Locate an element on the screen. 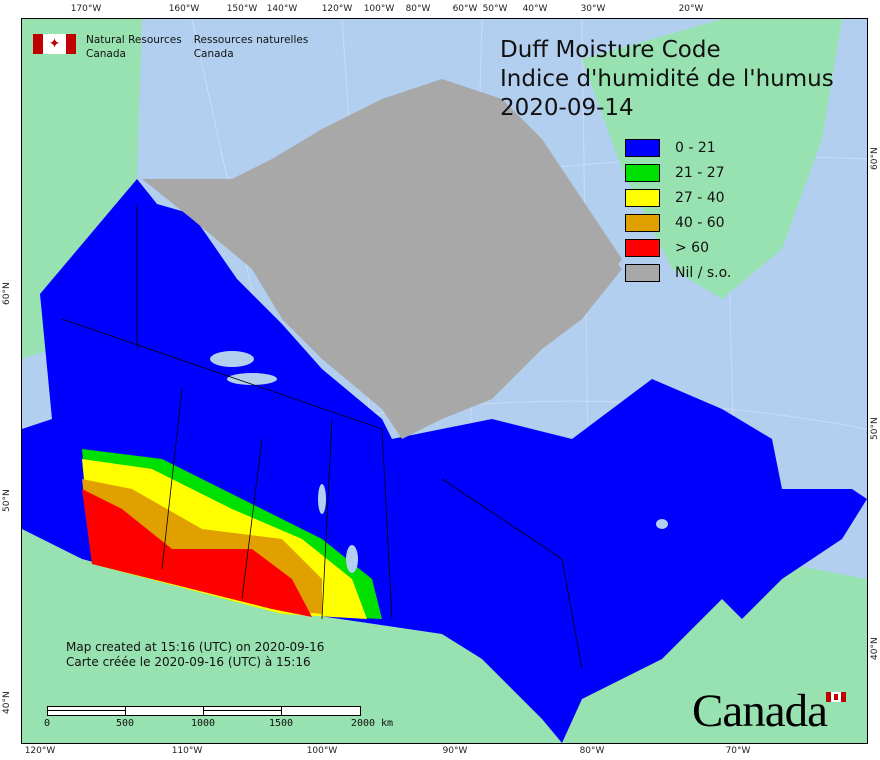 Image resolution: width=880 pixels, height=760 pixels. lon-tick-label: 140°W is located at coordinates (282, 9).